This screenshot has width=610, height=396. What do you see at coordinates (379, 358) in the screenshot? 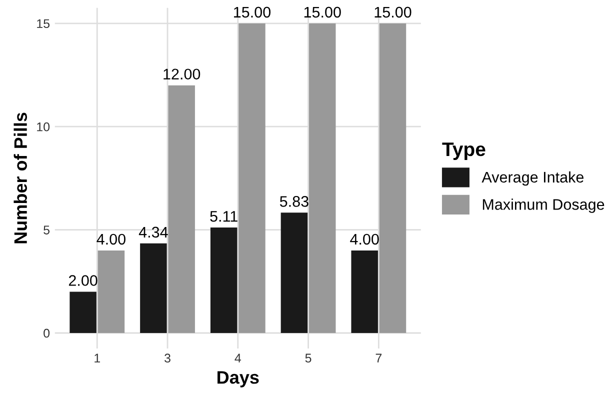
I see `x-tick-label: 7` at bounding box center [379, 358].